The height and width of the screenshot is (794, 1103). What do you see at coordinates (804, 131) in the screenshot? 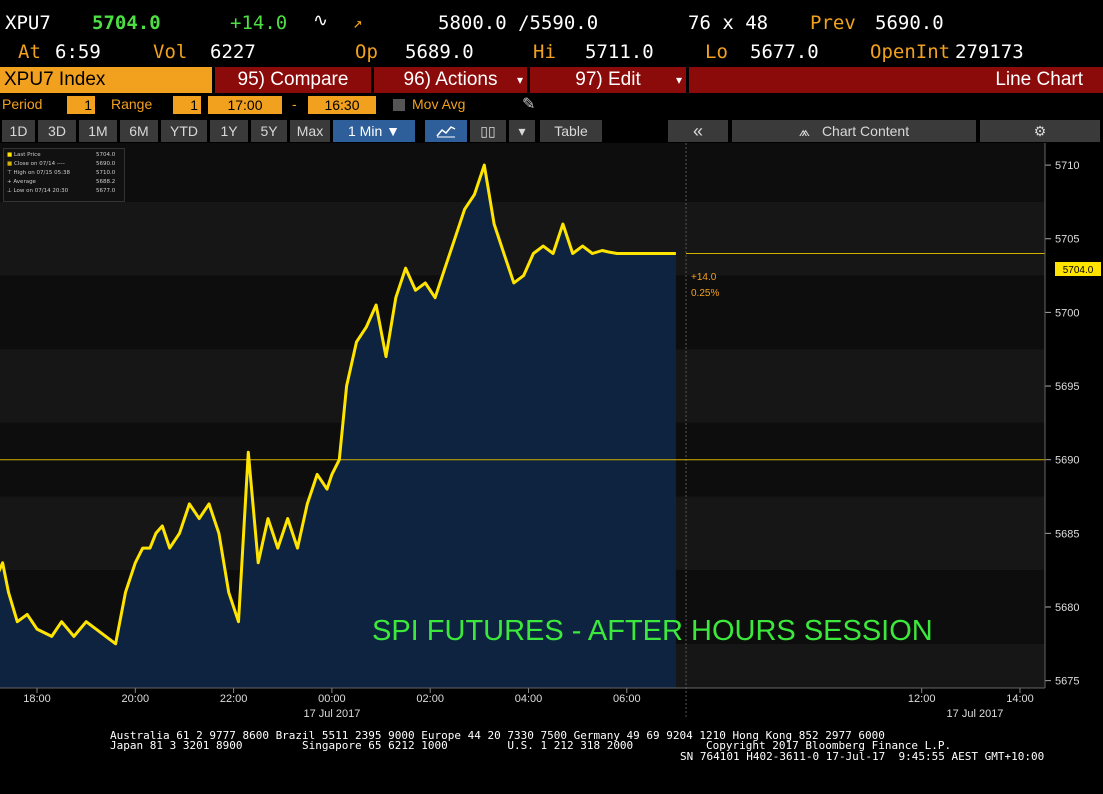
I see `chart-content-icon: ⩕` at bounding box center [804, 131].